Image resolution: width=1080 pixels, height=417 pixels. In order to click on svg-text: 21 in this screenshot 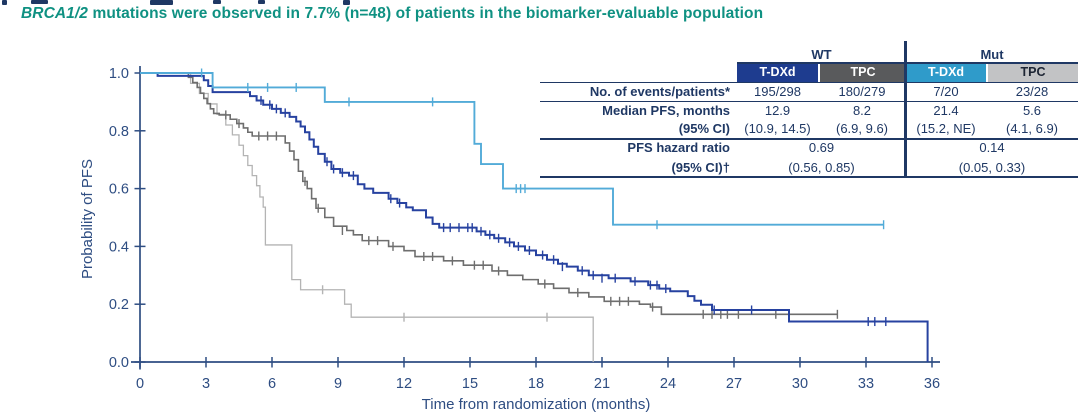, I will do `click(602, 384)`.